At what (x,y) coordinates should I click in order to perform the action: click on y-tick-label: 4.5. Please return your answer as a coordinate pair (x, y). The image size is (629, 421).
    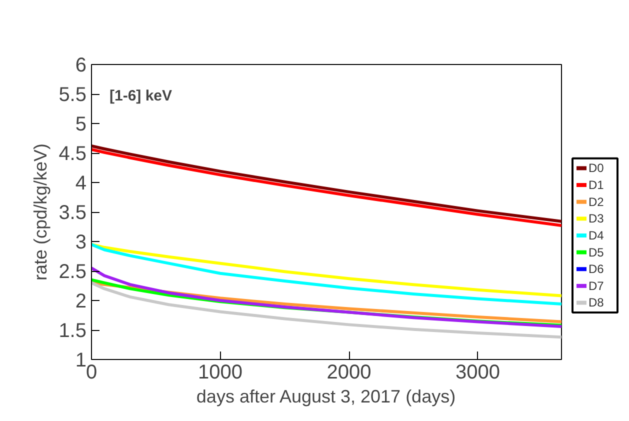
    Looking at the image, I should click on (72, 154).